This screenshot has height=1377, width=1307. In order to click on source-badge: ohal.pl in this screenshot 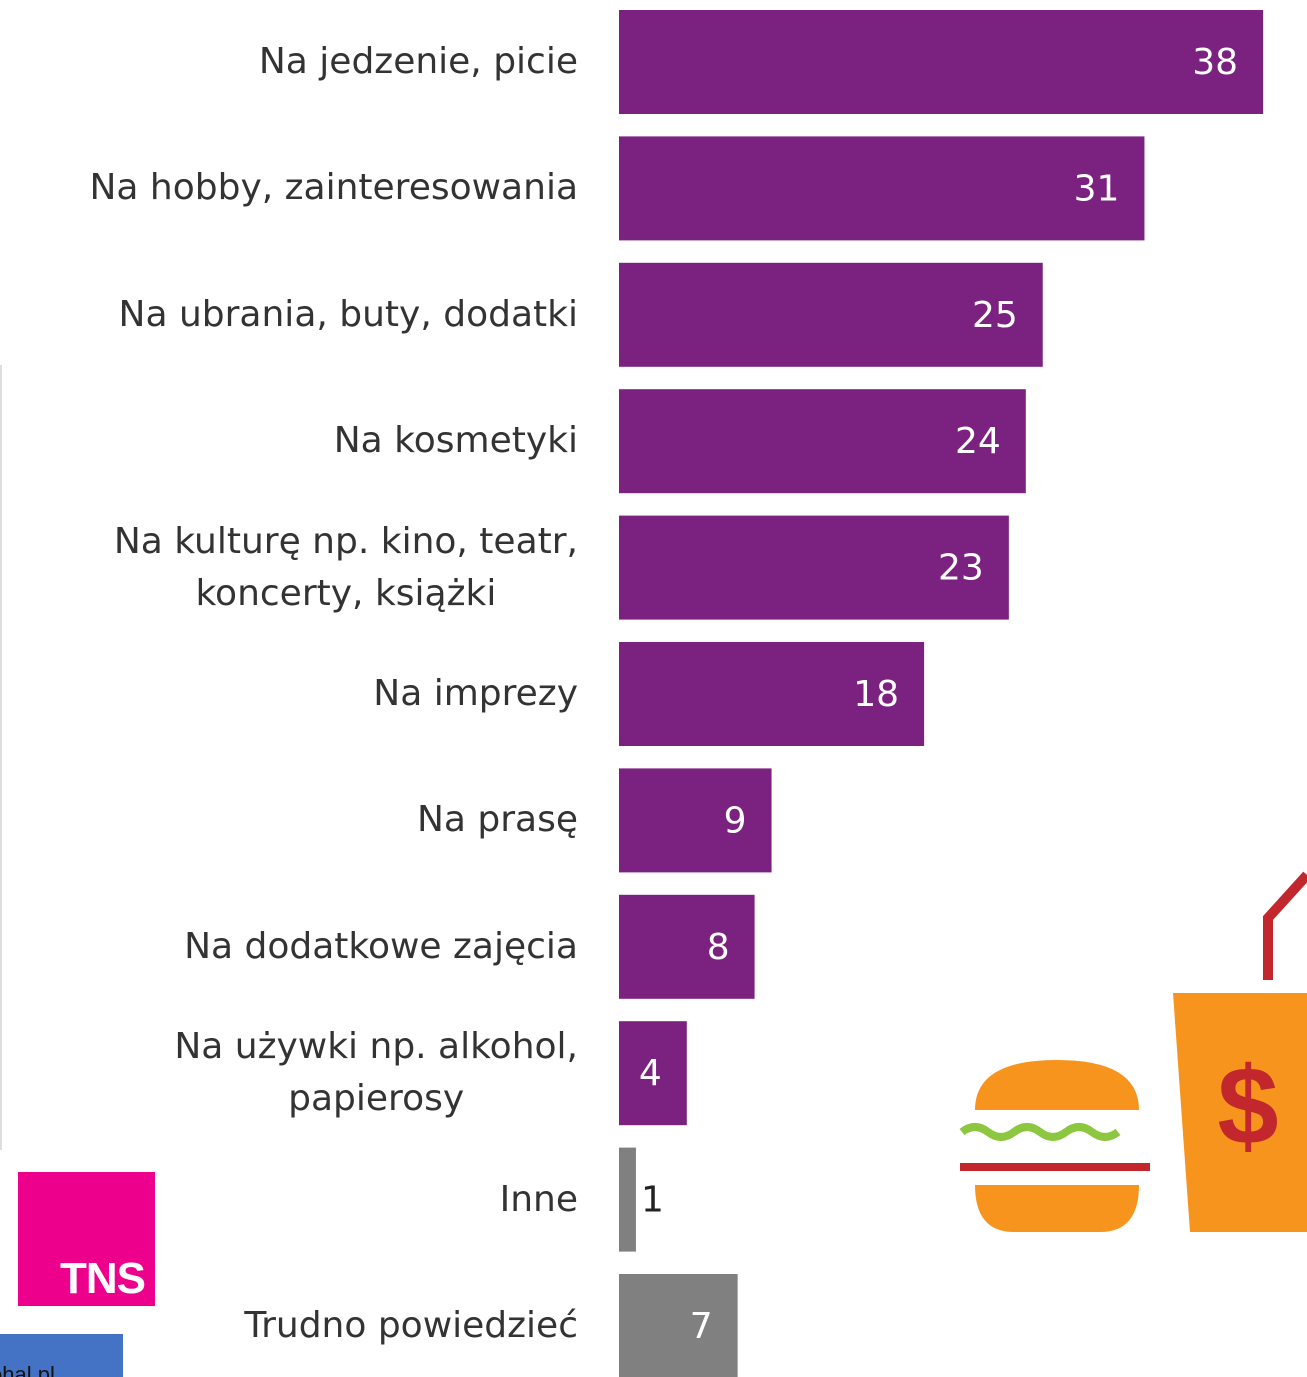, I will do `click(61, 1355)`.